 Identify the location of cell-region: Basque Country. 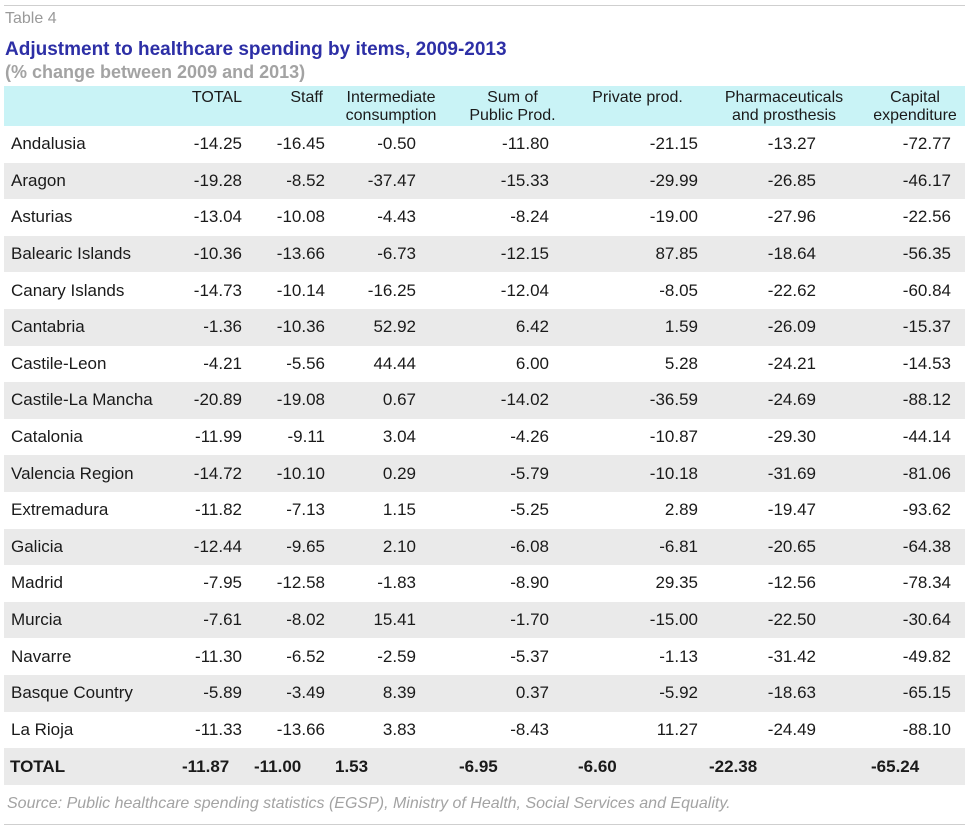
(72, 693).